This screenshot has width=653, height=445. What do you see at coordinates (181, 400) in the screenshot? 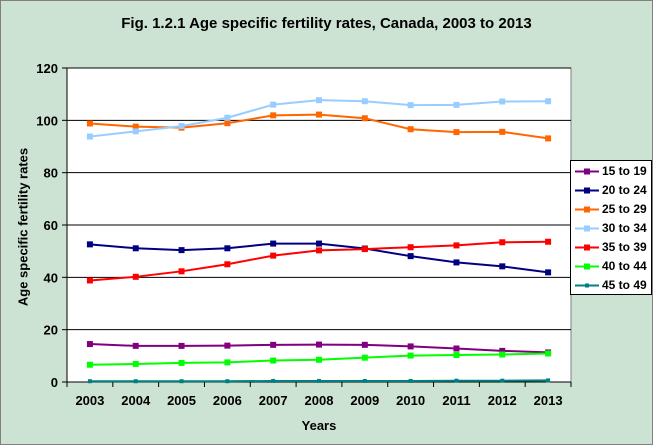
I see `x-tick-label: 2005` at bounding box center [181, 400].